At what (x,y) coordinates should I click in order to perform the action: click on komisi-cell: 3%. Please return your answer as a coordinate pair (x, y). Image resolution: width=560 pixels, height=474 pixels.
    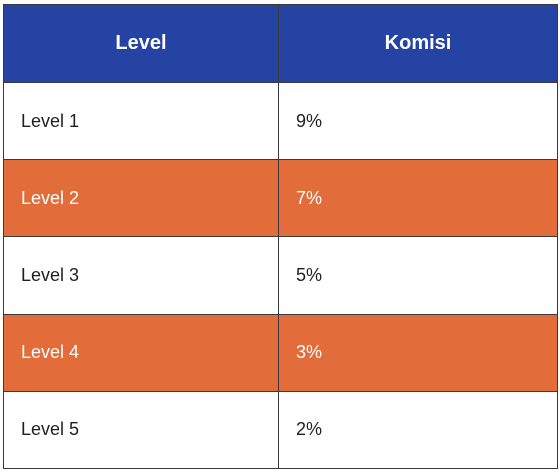
    Looking at the image, I should click on (418, 352).